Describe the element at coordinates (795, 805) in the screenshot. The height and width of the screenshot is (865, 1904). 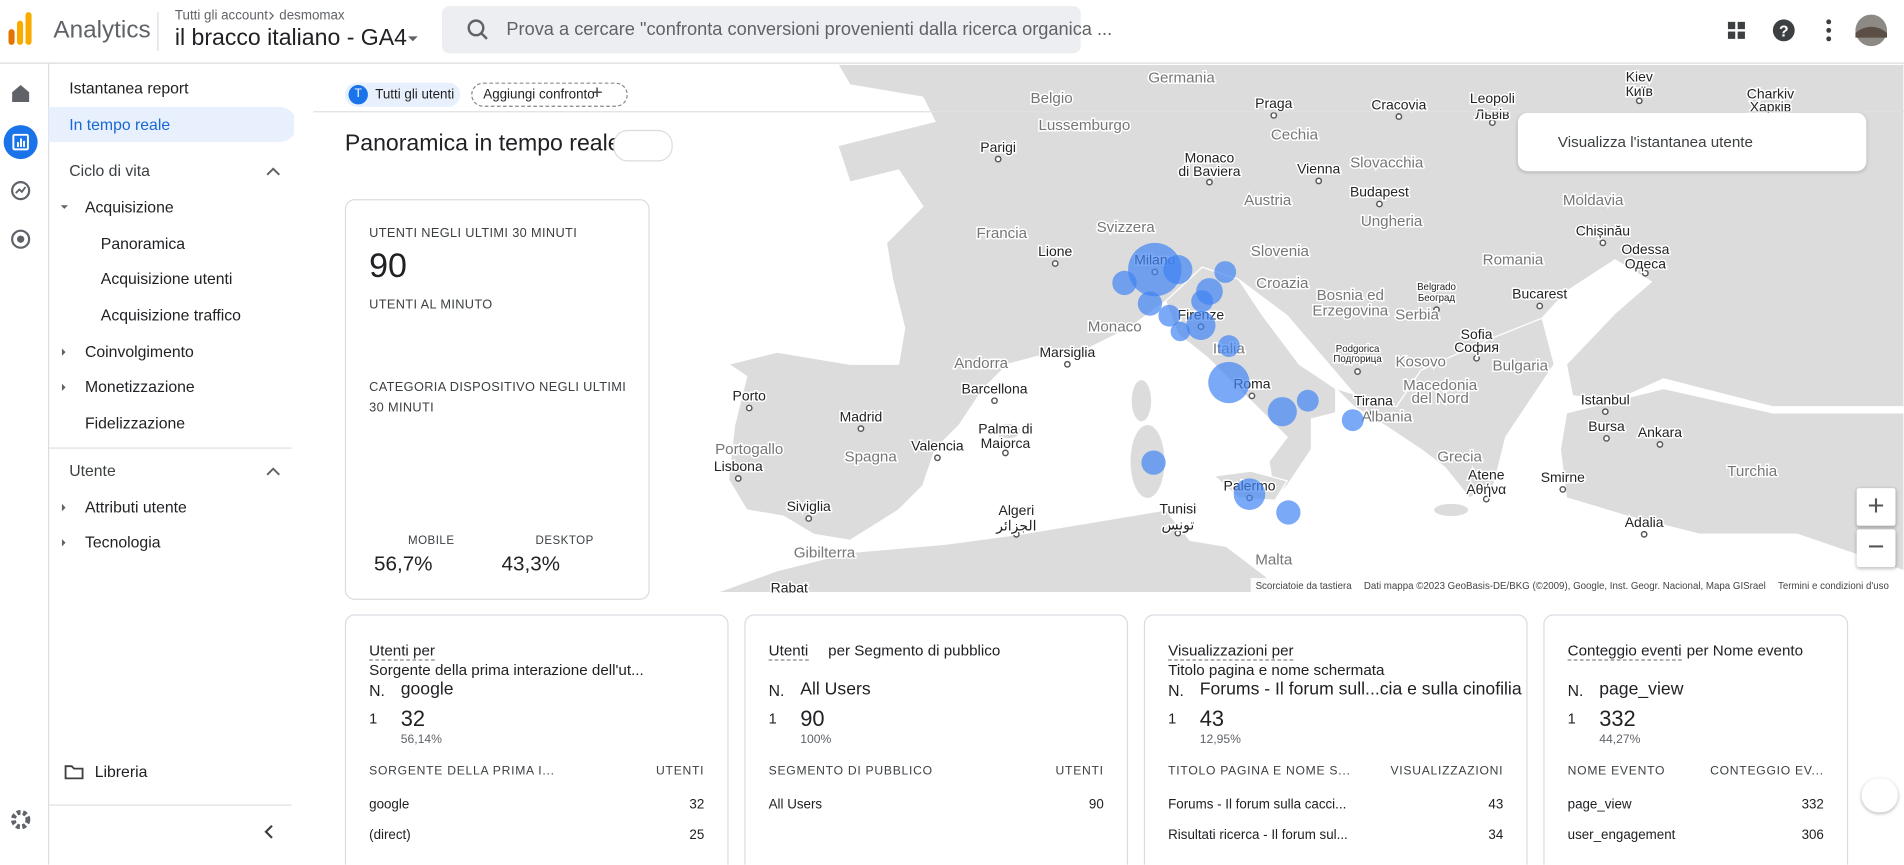
I see `row-label: All Users` at that location.